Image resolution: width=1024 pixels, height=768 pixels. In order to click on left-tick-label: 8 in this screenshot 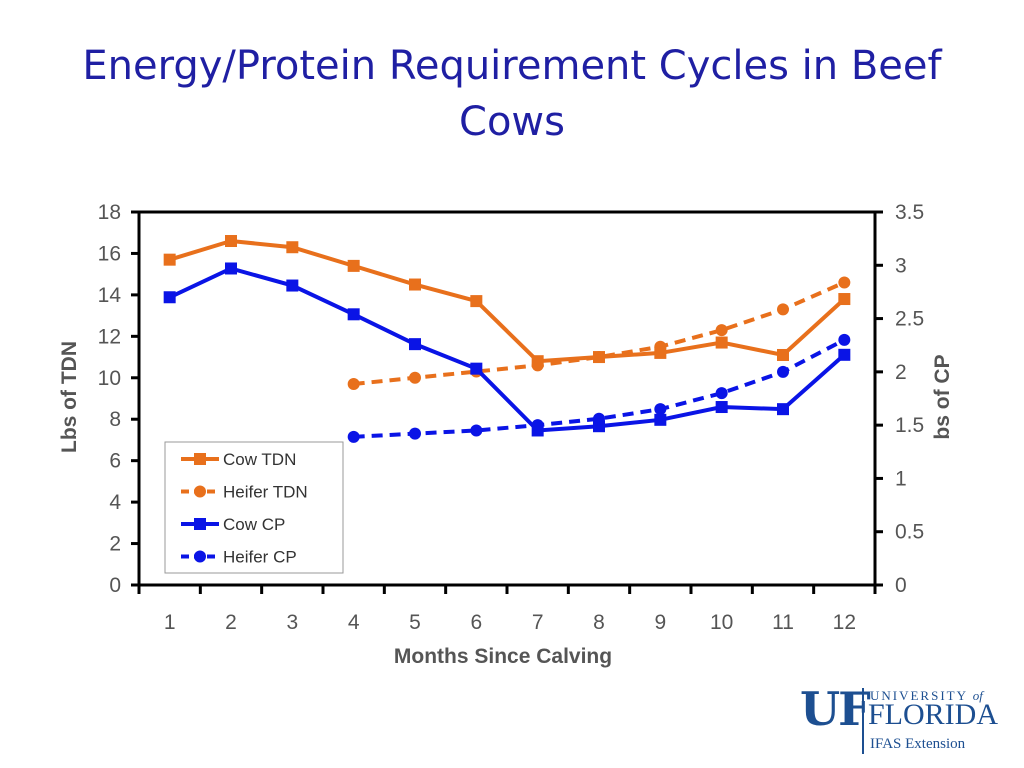, I will do `click(115, 419)`.